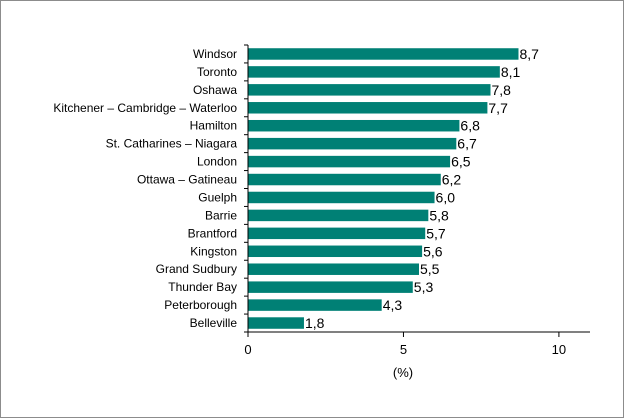  What do you see at coordinates (202, 287) in the screenshot?
I see `category-label: Thunder Bay` at bounding box center [202, 287].